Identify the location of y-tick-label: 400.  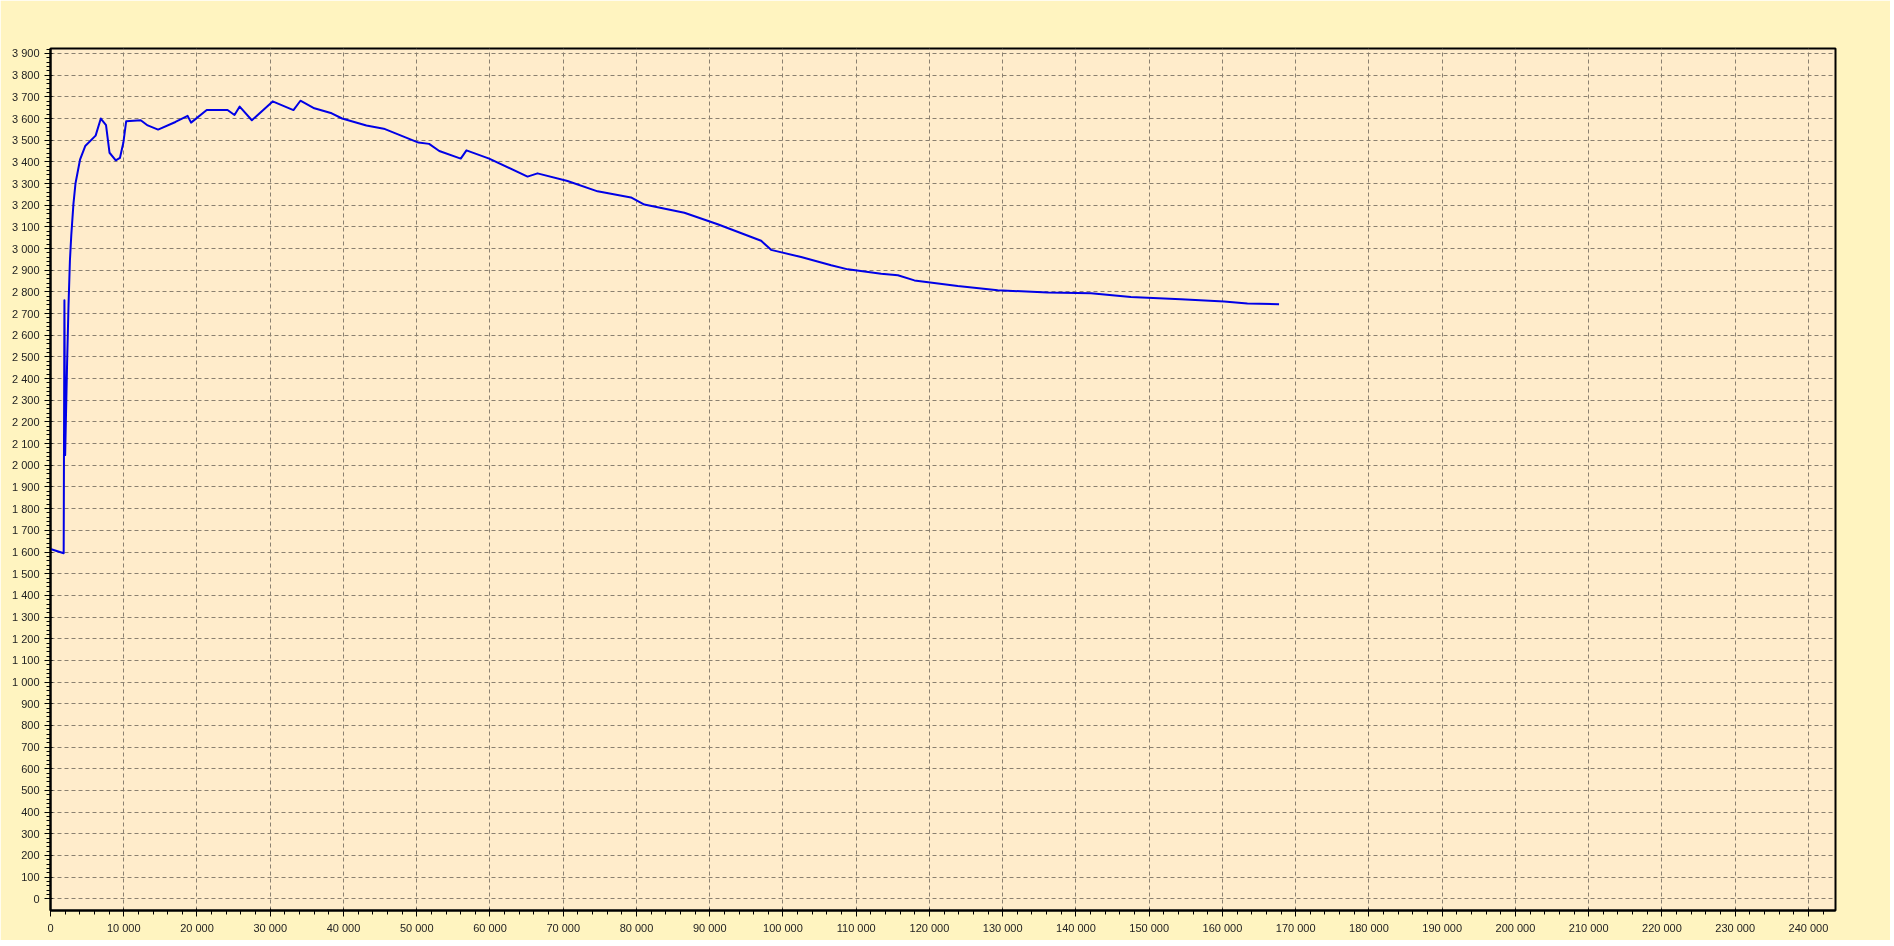
(30, 812).